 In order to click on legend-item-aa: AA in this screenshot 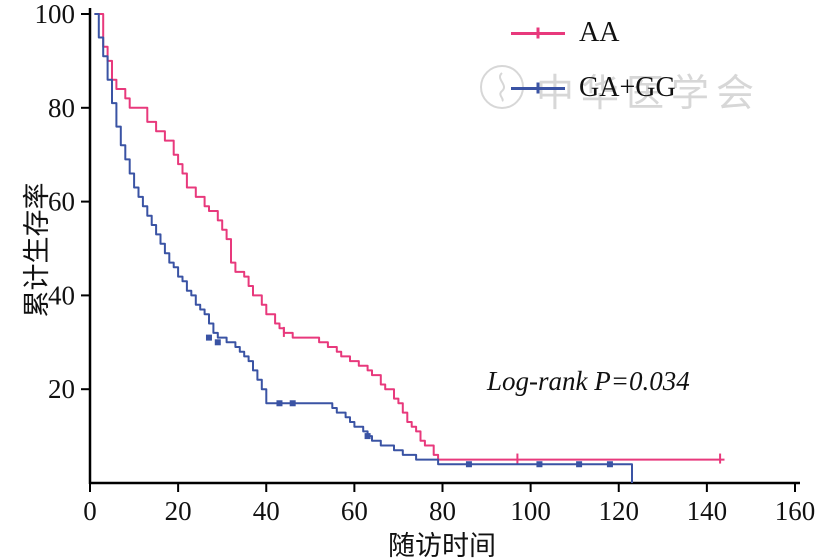, I will do `click(593, 33)`.